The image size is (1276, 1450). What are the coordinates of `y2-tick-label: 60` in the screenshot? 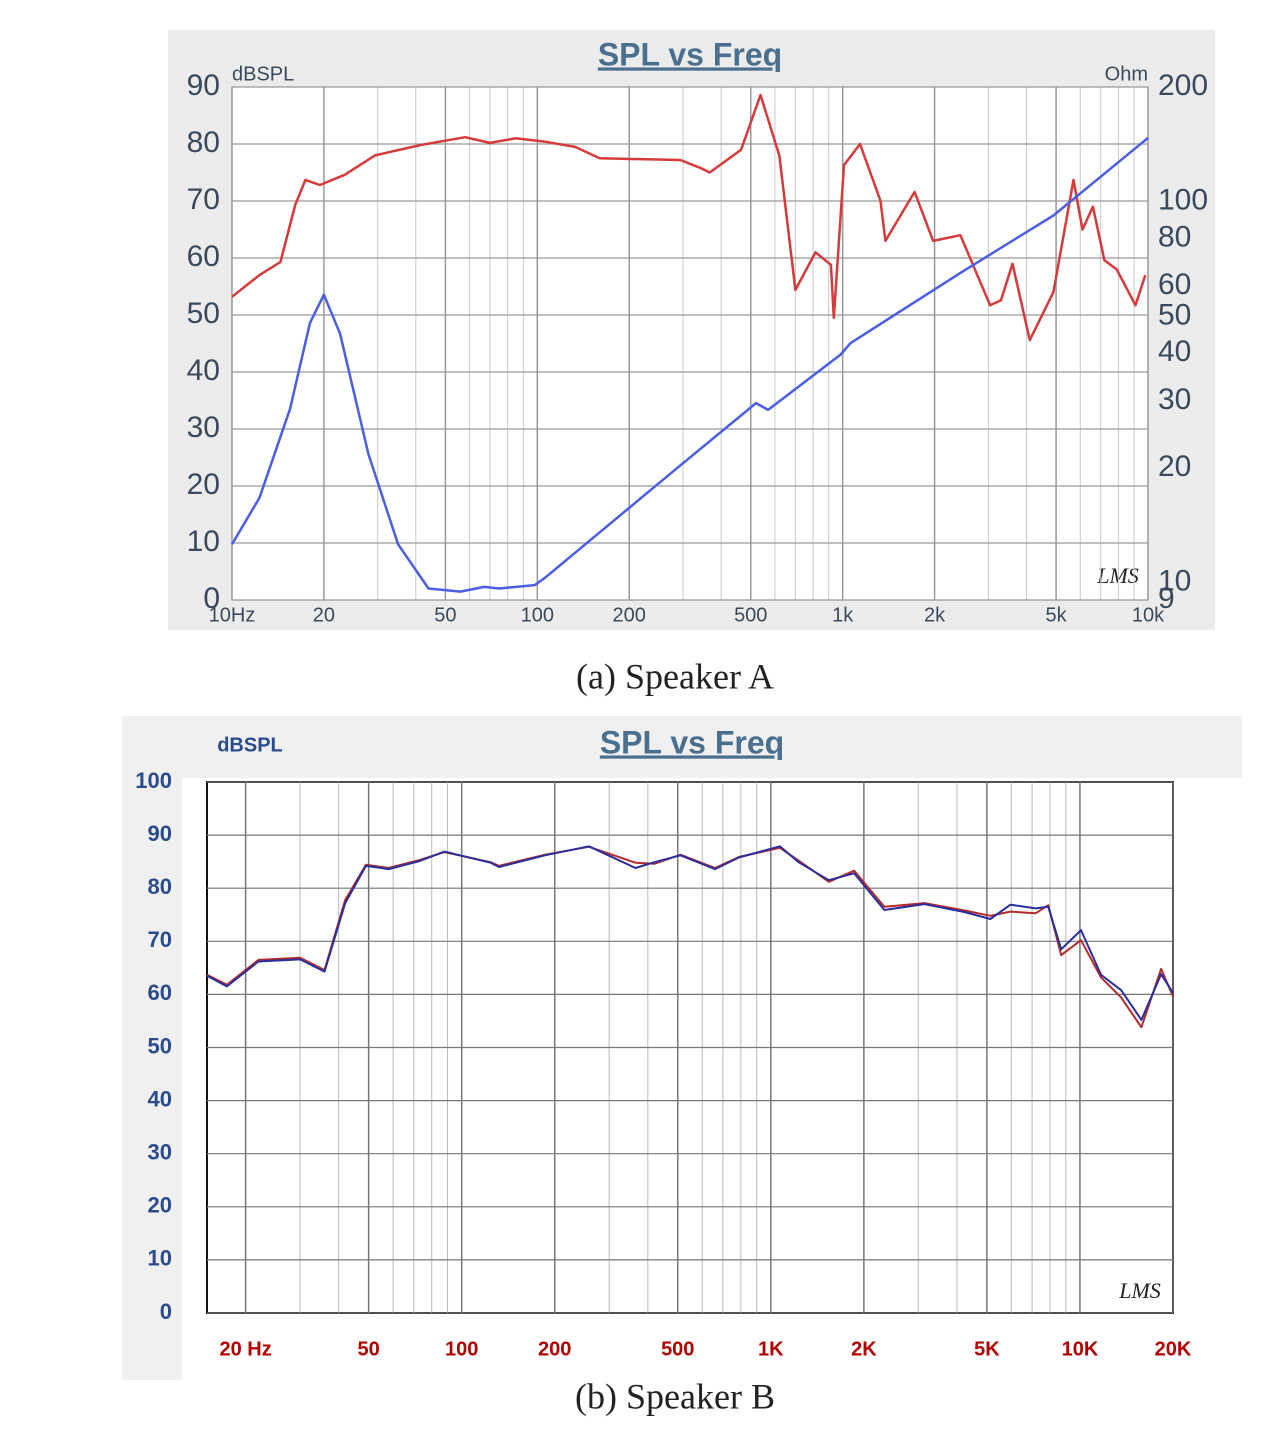 It's located at (1174, 284).